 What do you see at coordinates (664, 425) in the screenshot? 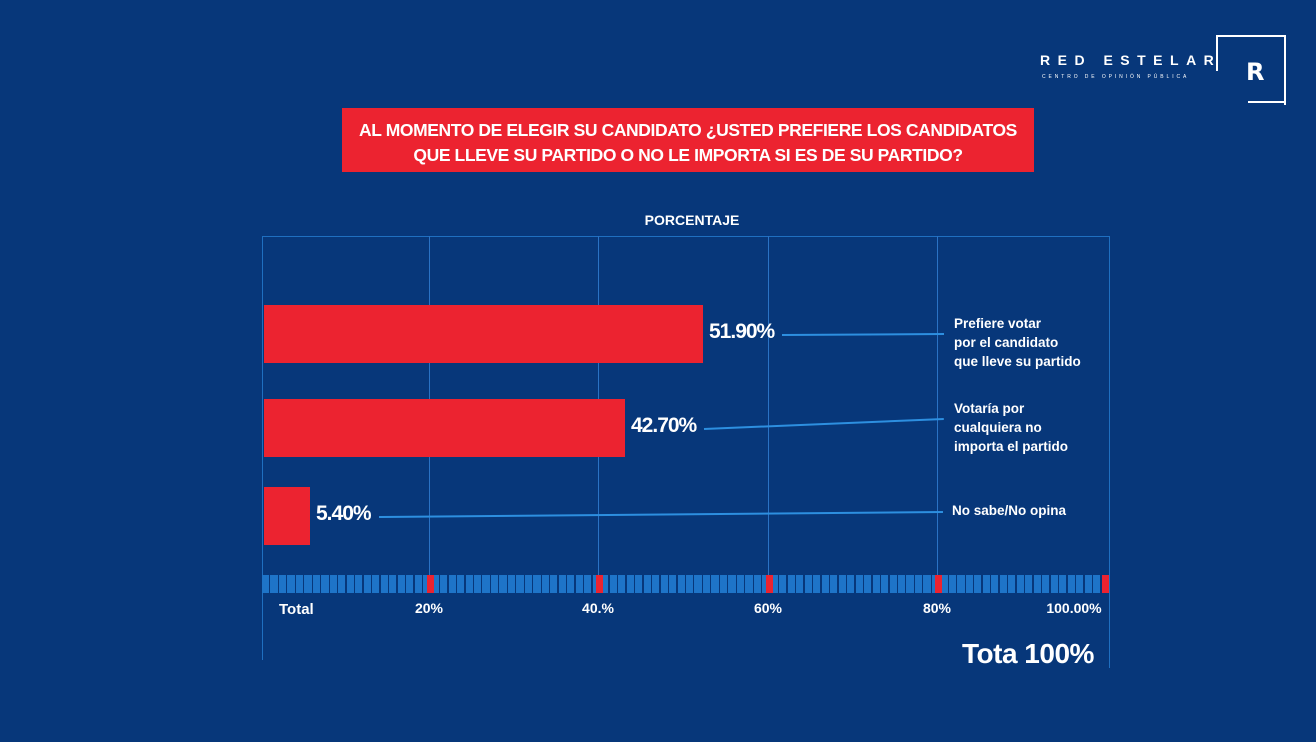
I see `bar-2-value-label: 42.70%` at bounding box center [664, 425].